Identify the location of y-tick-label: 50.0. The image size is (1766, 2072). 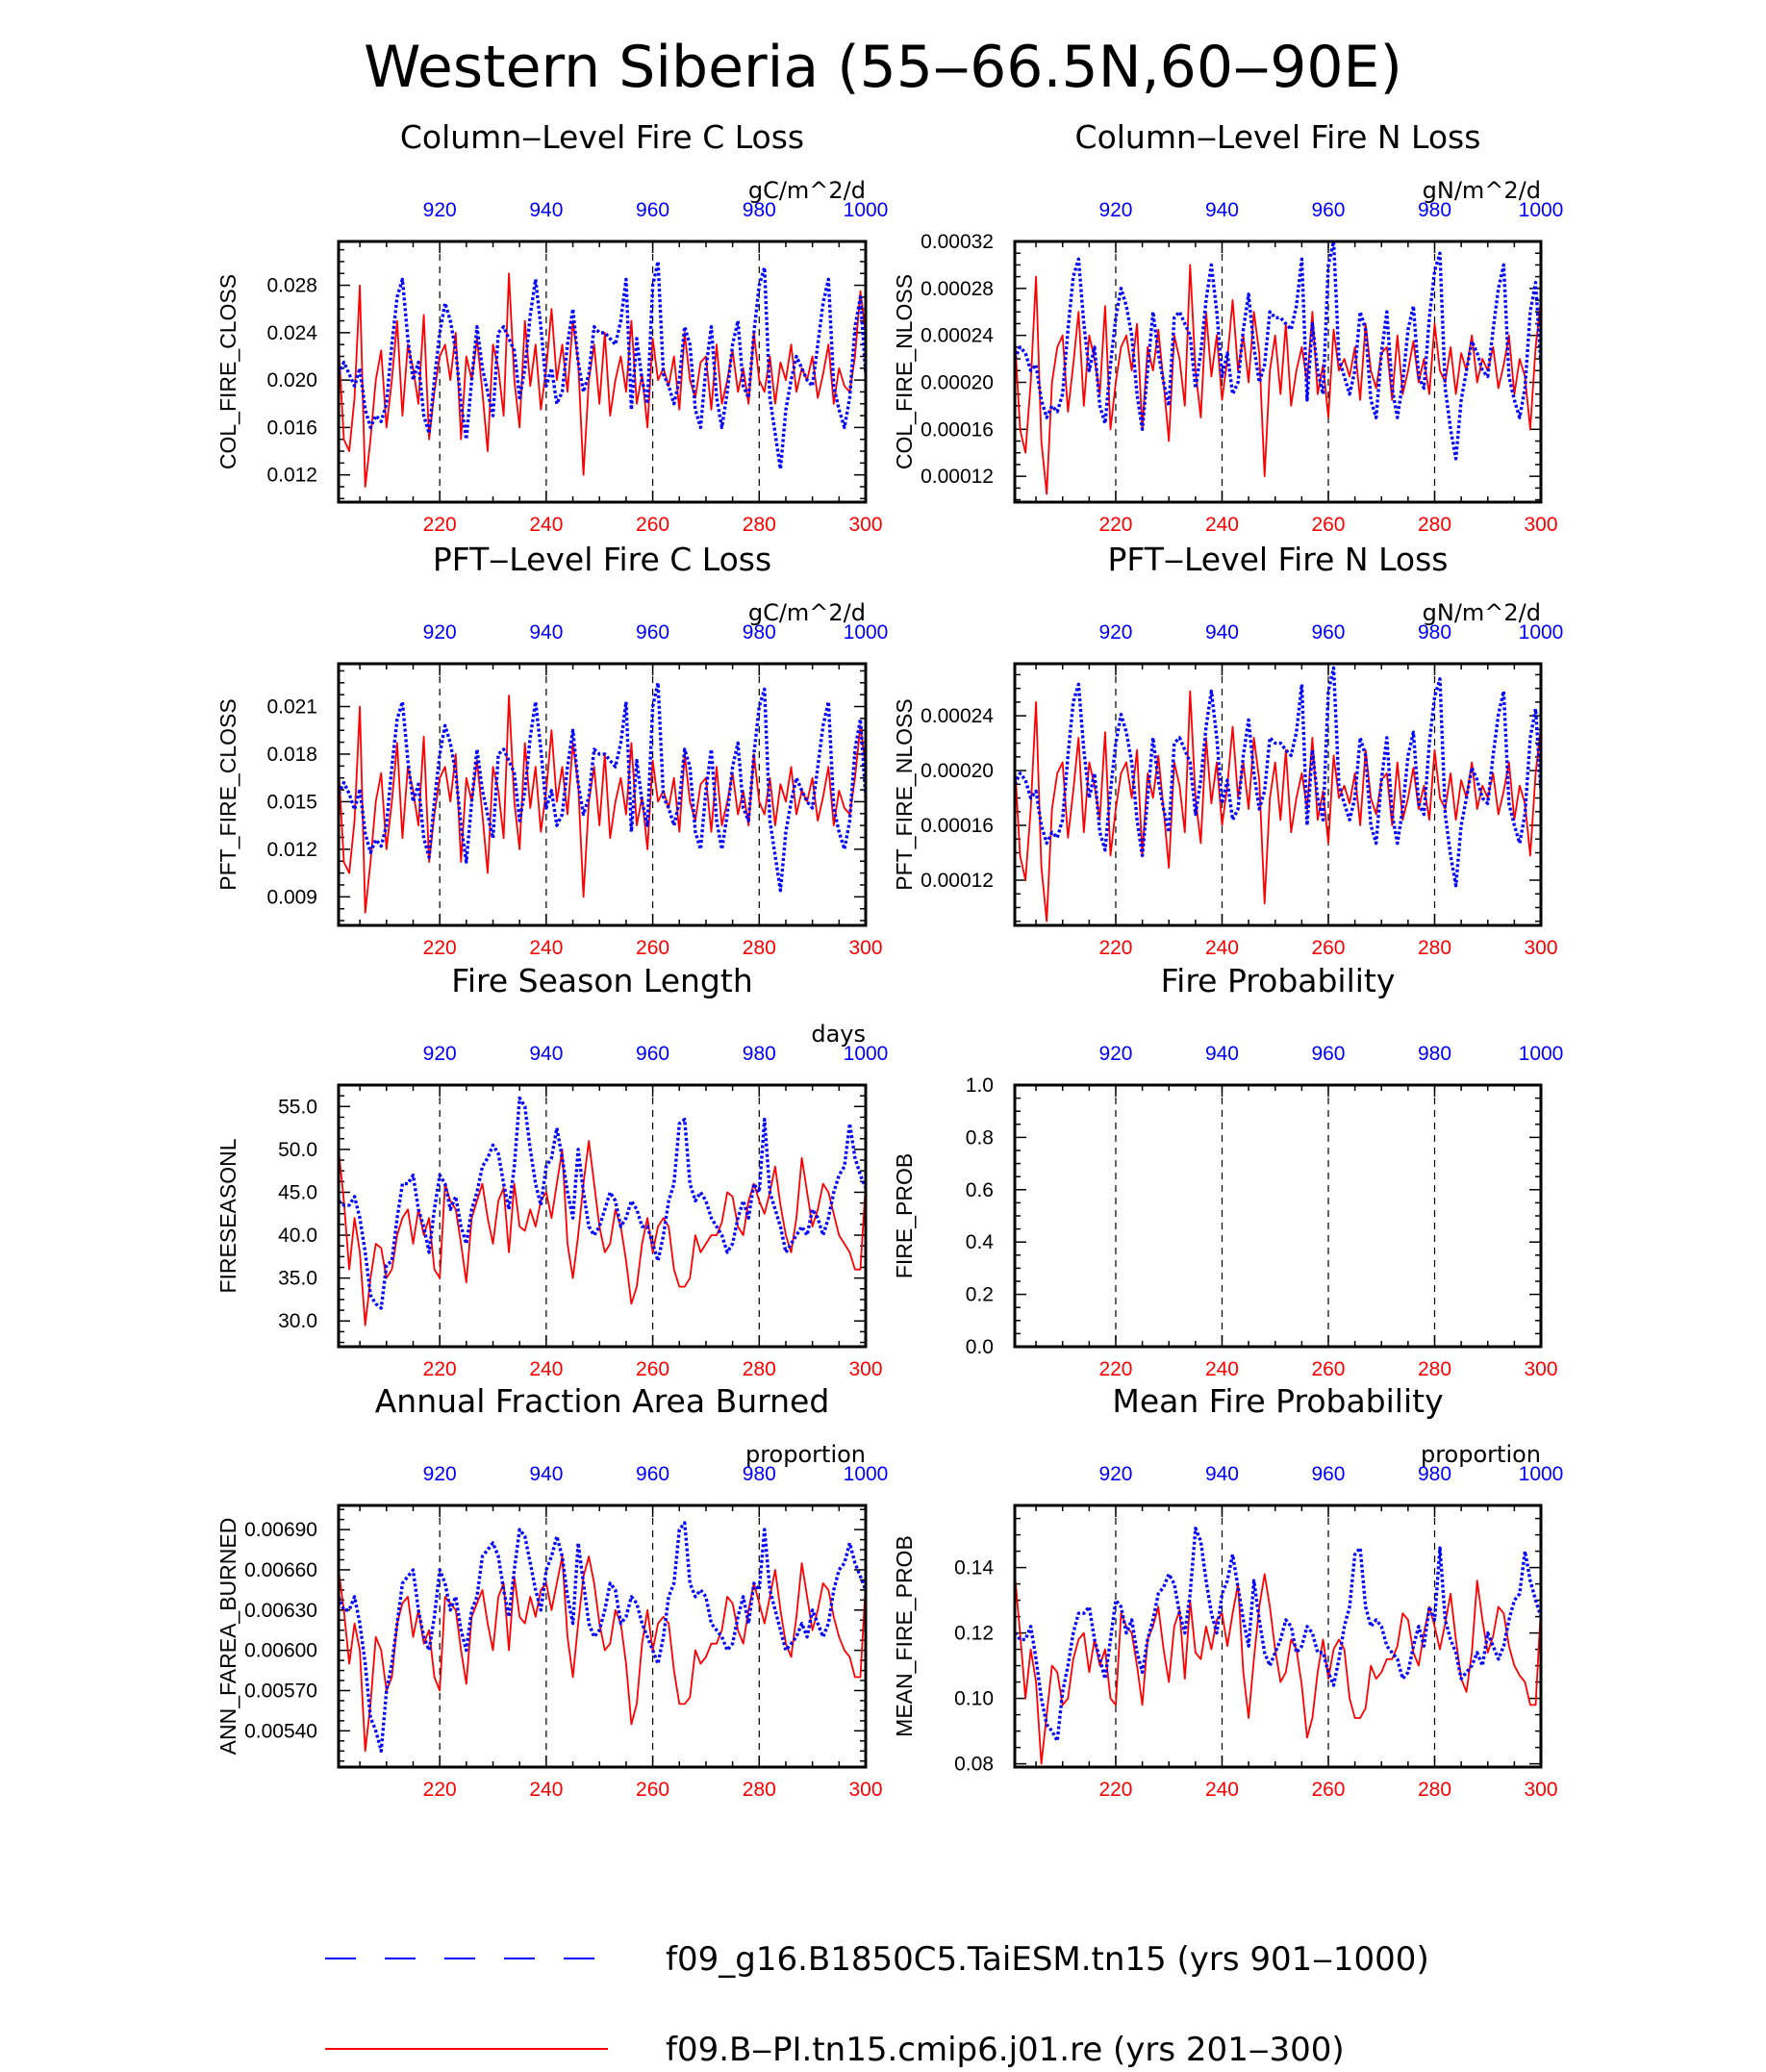
(297, 1150).